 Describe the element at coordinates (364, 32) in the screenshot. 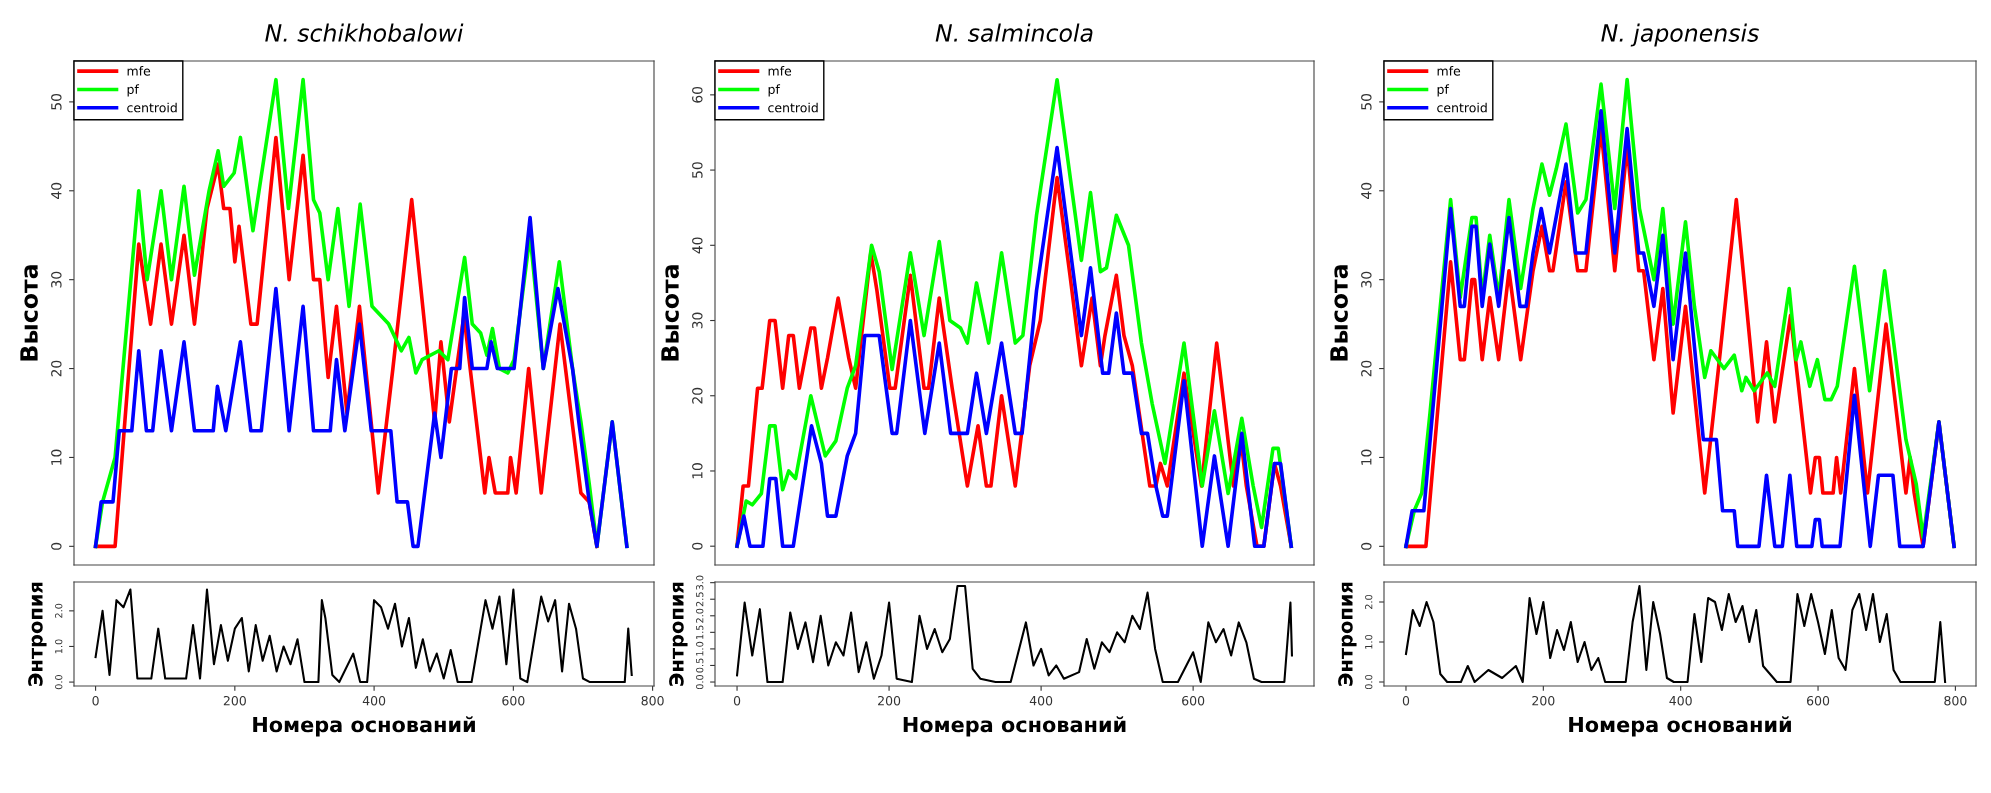

I see `chart-title: N. schikhobalowi` at that location.